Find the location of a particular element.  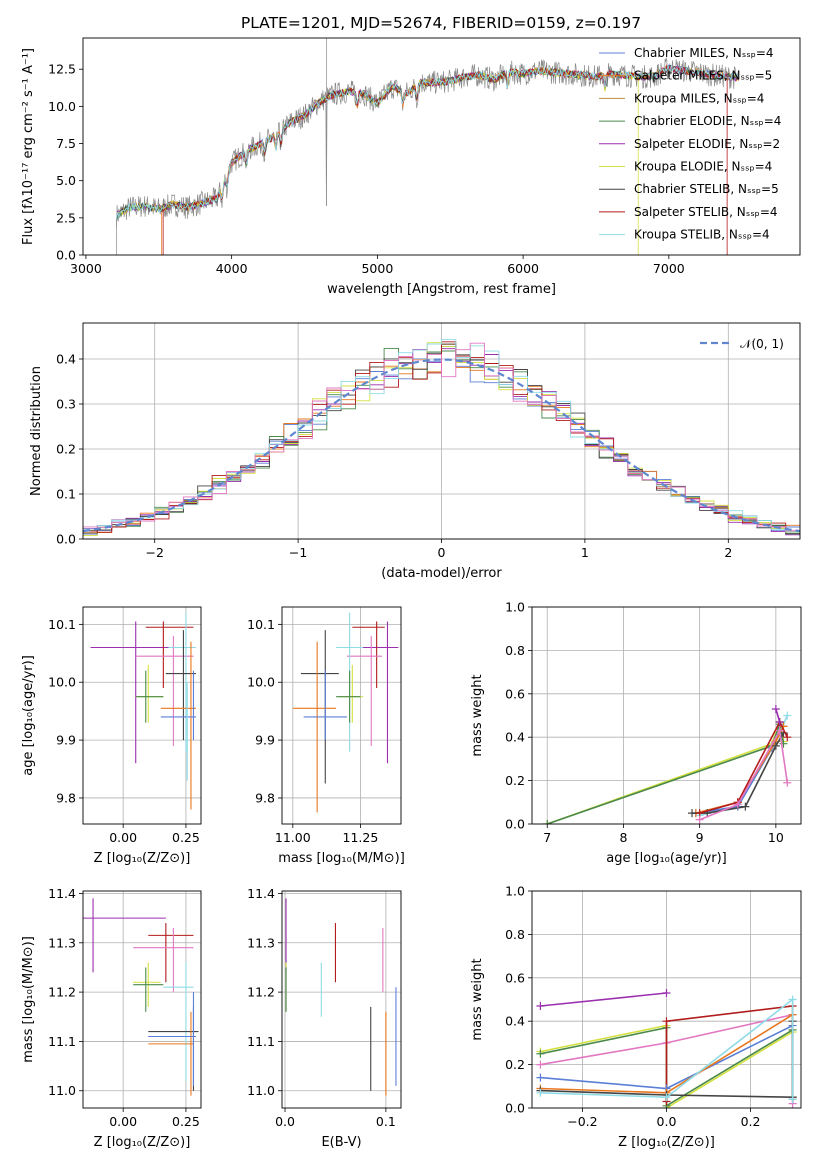

panel-mass-vs-EBV: 0.0 0.1 11.0 11.1 11.2 11.3 11.4 E(B-V) is located at coordinates (324, 1018).